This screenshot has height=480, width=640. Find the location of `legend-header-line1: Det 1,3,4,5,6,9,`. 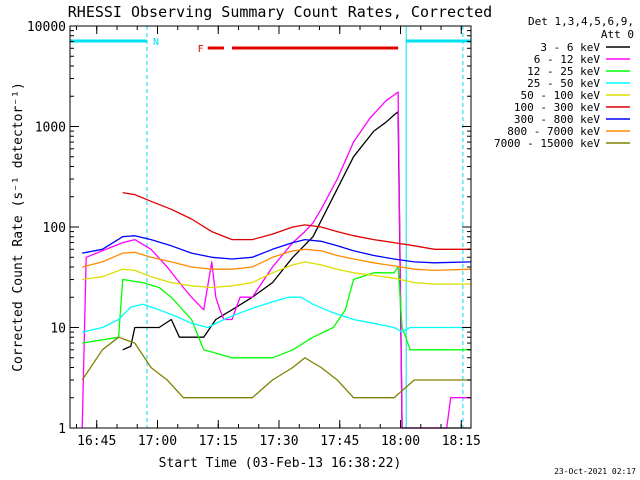

legend-header-line1: Det 1,3,4,5,6,9, is located at coordinates (581, 21).